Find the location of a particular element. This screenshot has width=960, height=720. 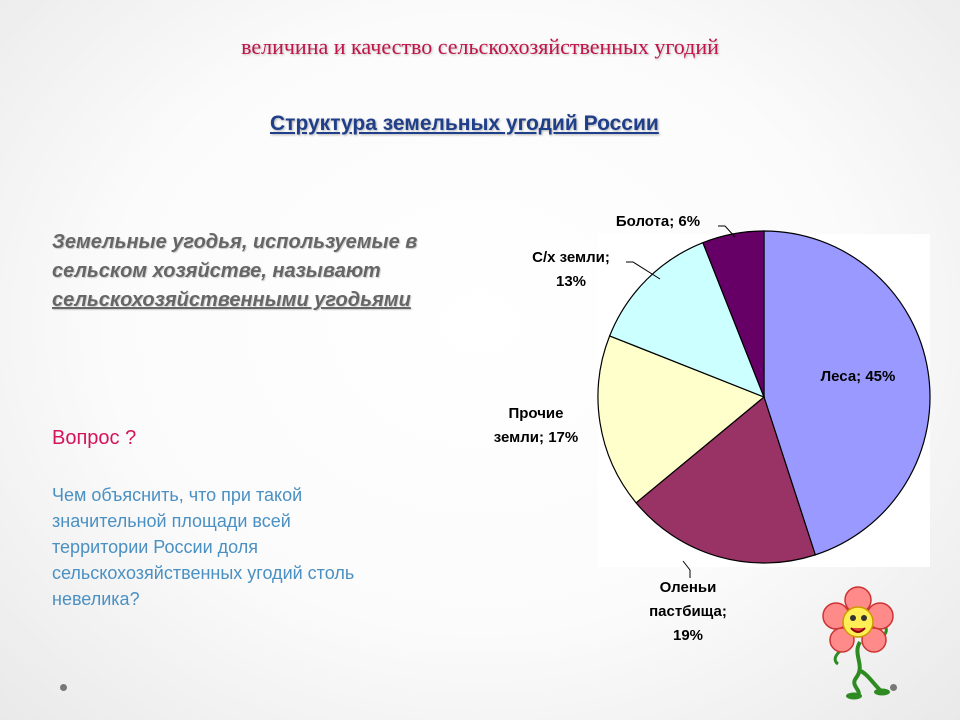

slice-label: Оленьи пастбища; 19% is located at coordinates (688, 611).